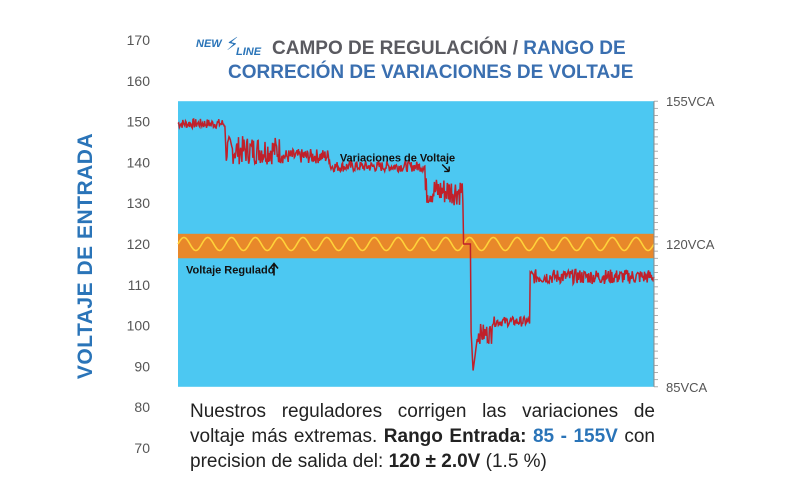  I want to click on arrow-down-icon, so click(445, 168).